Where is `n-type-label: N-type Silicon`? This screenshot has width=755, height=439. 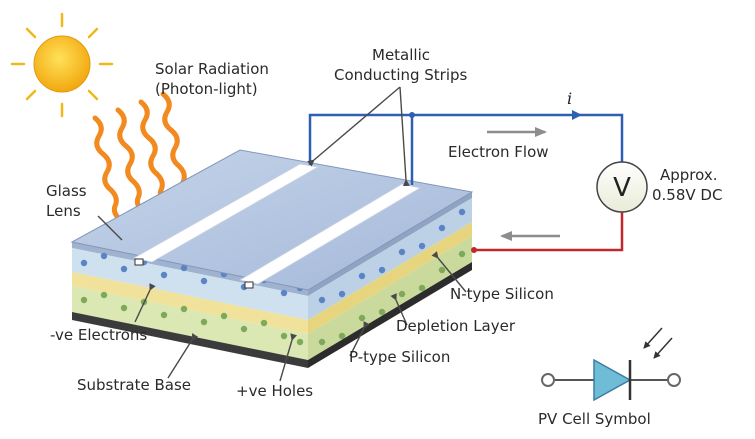
n-type-label: N-type Silicon is located at coordinates (502, 294).